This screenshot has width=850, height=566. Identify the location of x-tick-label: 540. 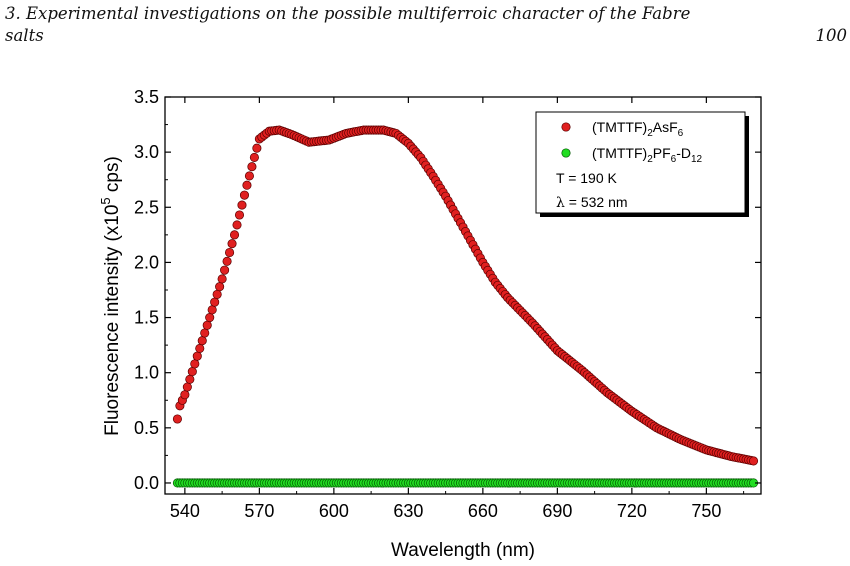
(185, 511).